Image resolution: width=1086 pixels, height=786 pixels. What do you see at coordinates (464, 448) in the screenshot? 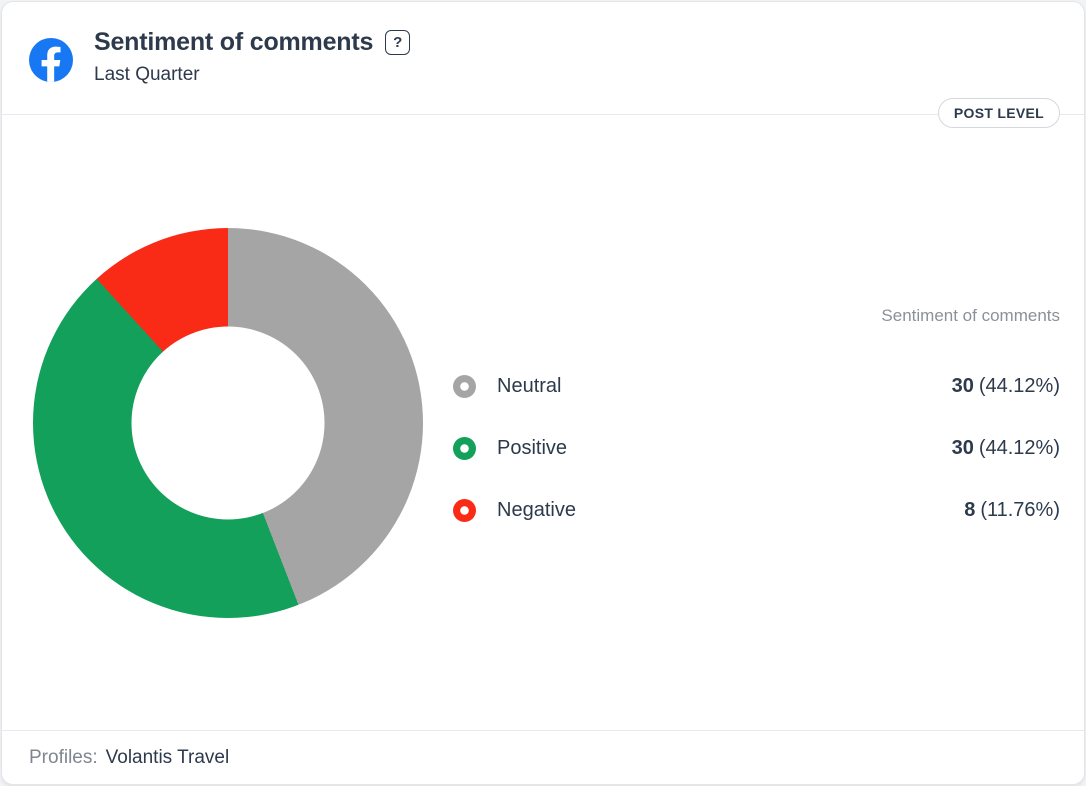
I see `positive-marker-icon` at bounding box center [464, 448].